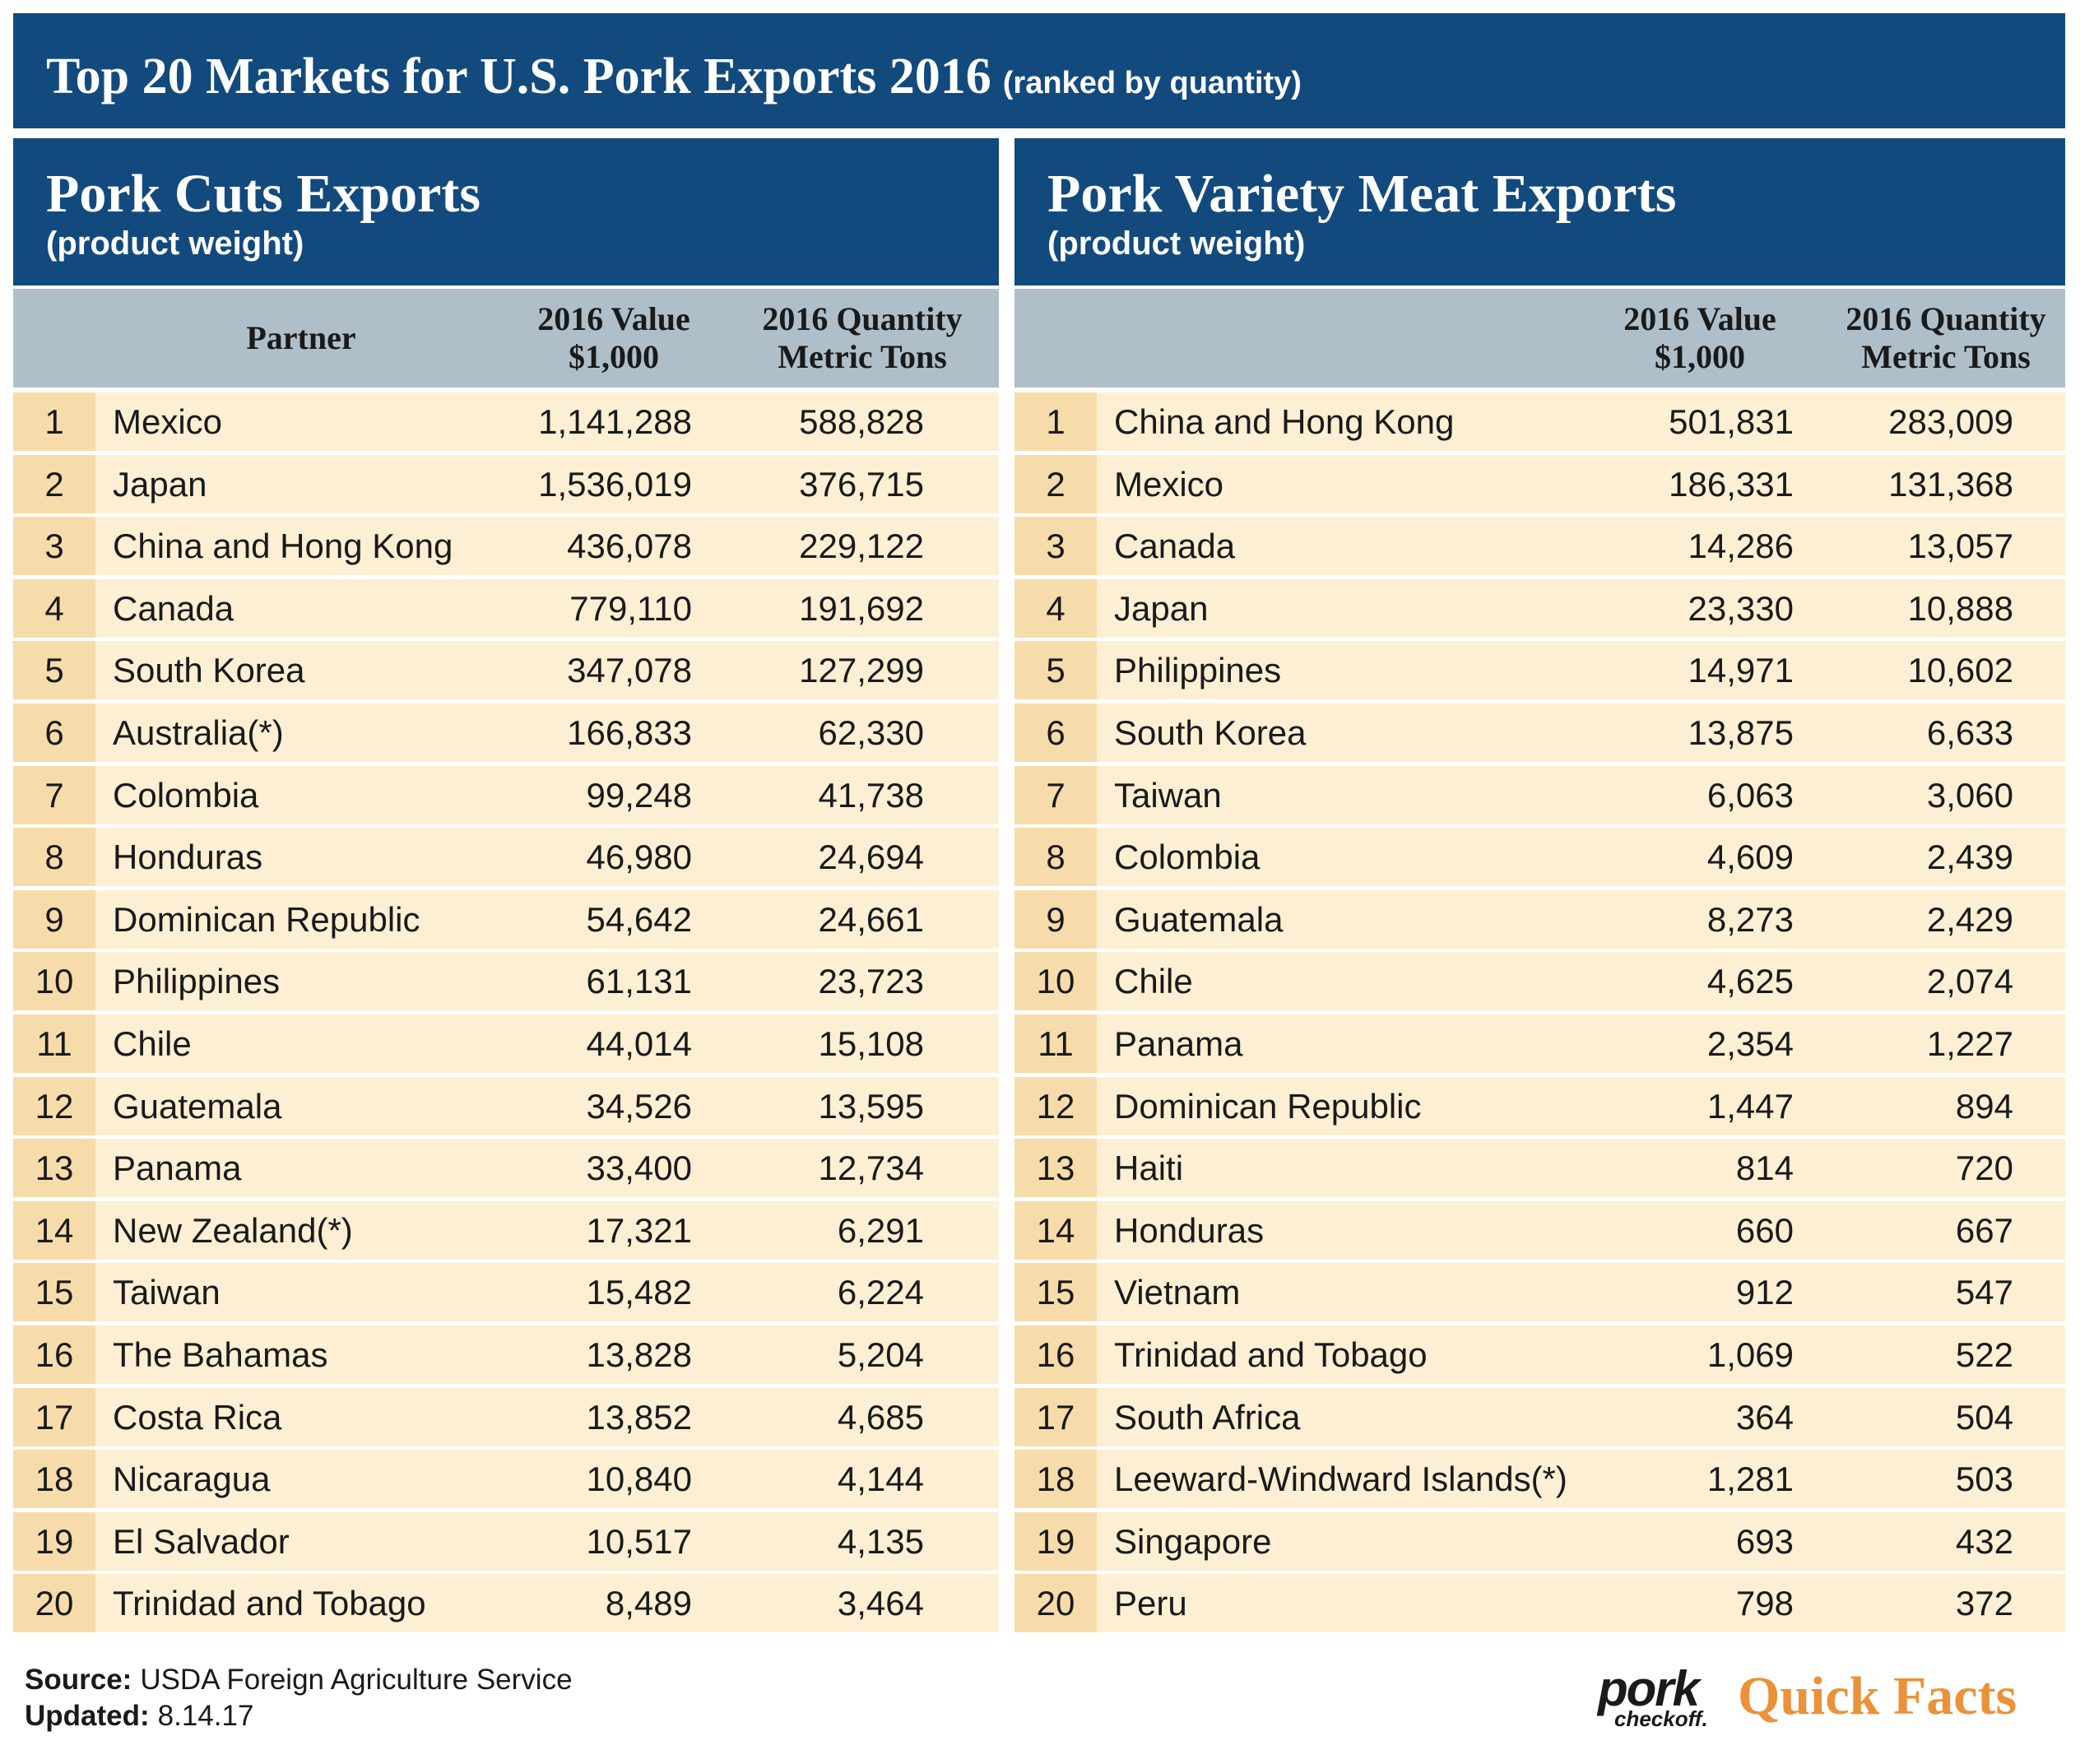 The width and height of the screenshot is (2080, 1764). I want to click on table-row: 6 South Korea 13,875 6,633, so click(1539, 732).